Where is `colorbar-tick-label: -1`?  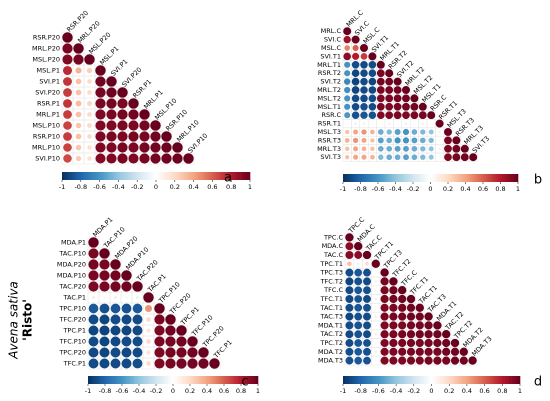
colorbar-tick-label: -1 is located at coordinates (88, 391).